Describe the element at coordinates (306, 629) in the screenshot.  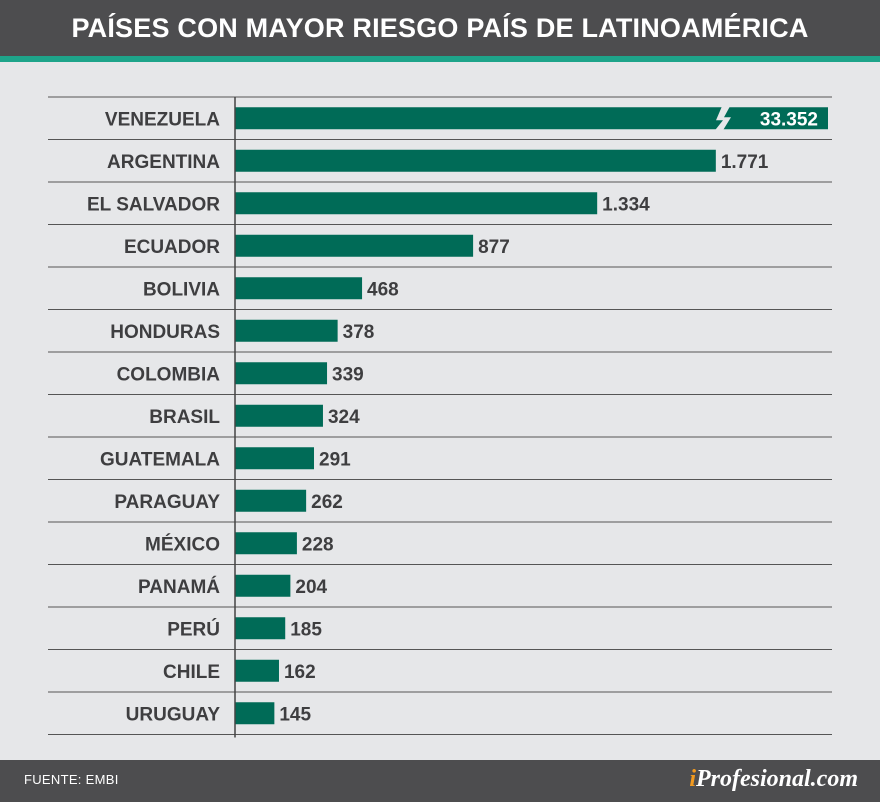
I see `value-label: 185` at that location.